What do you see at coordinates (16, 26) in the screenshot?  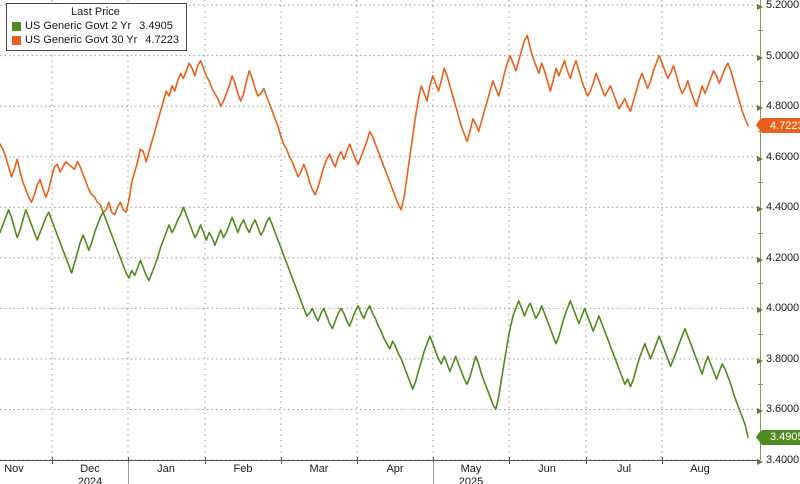 I see `legend-swatch-green` at bounding box center [16, 26].